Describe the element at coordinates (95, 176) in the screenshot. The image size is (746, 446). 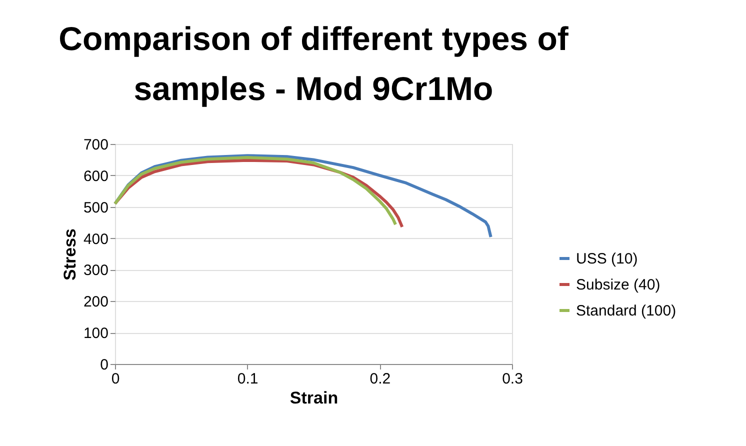
I see `y-tick-label: 600` at that location.